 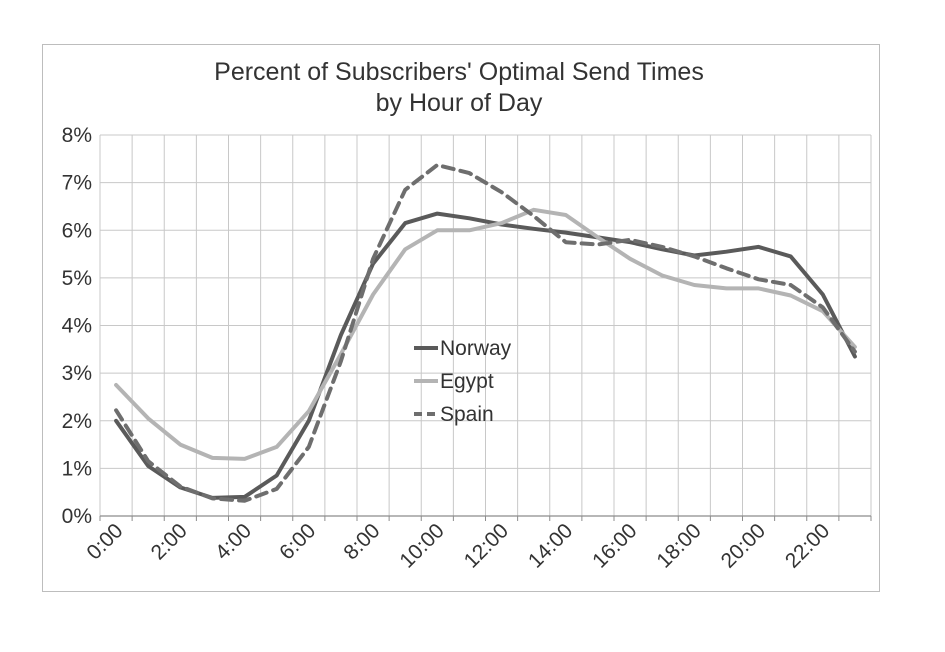 What do you see at coordinates (77, 373) in the screenshot?
I see `y-tick-label: 3%` at bounding box center [77, 373].